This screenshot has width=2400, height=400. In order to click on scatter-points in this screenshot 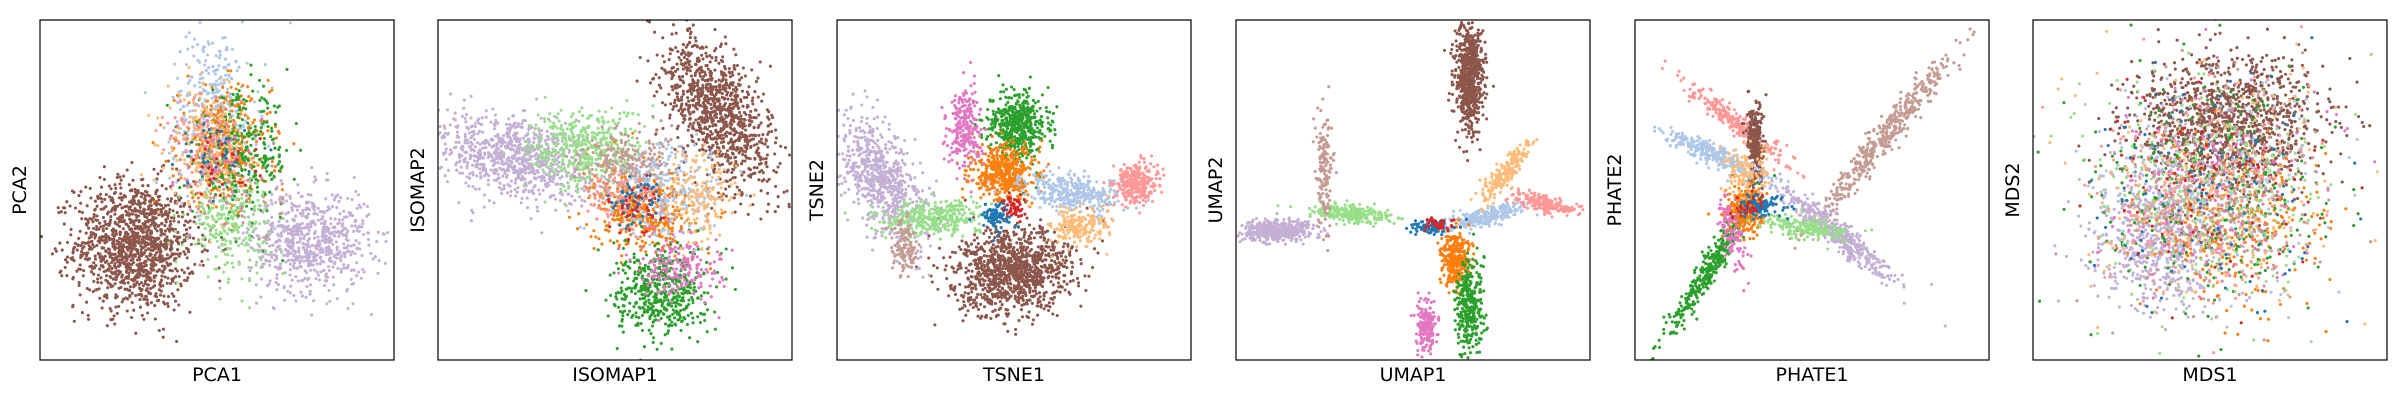, I will do `click(217, 195)`.